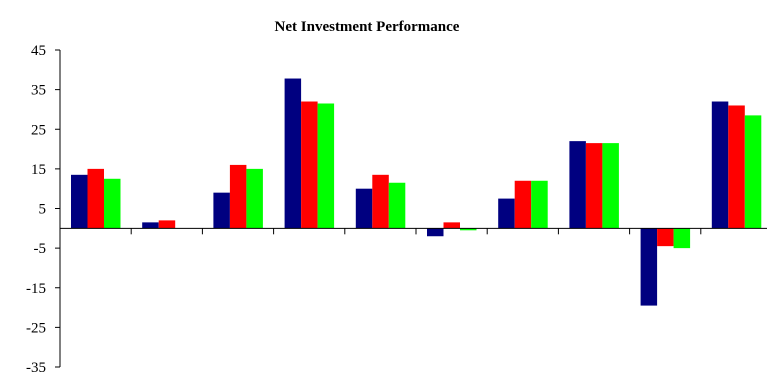 The height and width of the screenshot is (372, 767). What do you see at coordinates (36, 289) in the screenshot?
I see `y-tick-label: -15` at bounding box center [36, 289].